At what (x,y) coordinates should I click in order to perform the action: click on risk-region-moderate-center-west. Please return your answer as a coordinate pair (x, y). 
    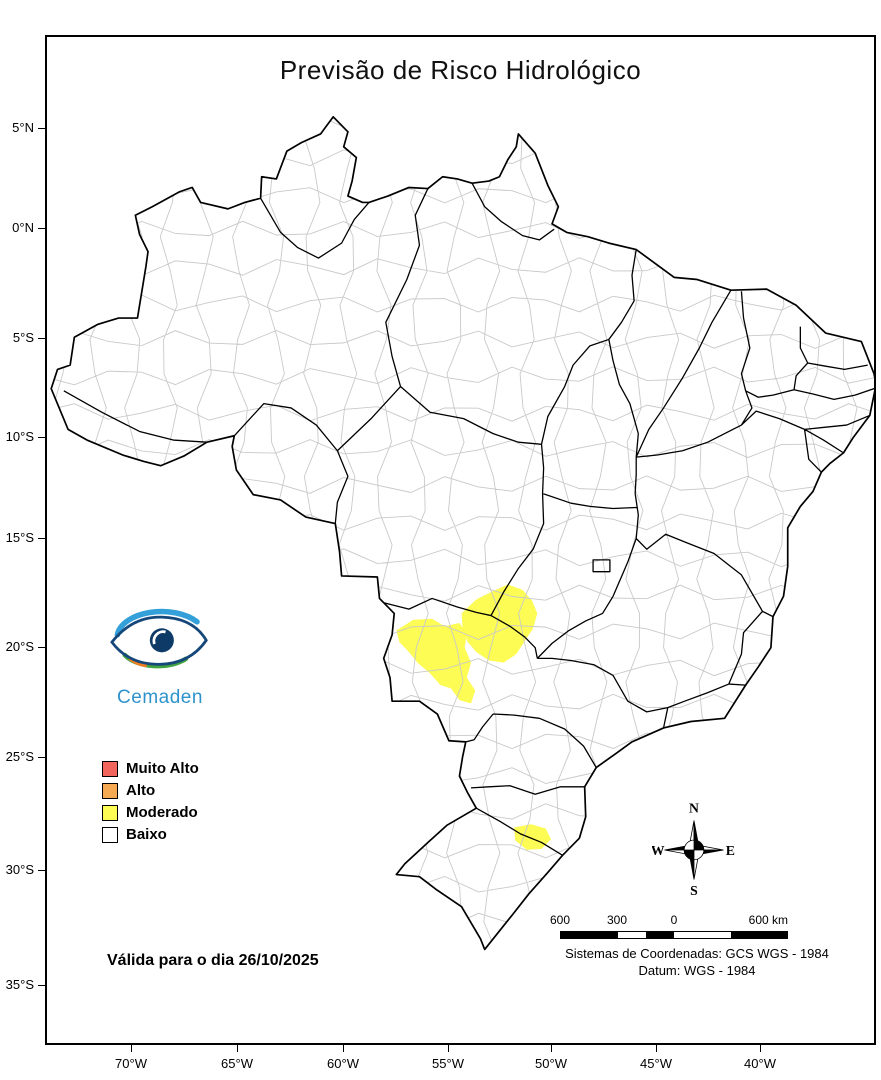
    Looking at the image, I should click on (436, 661).